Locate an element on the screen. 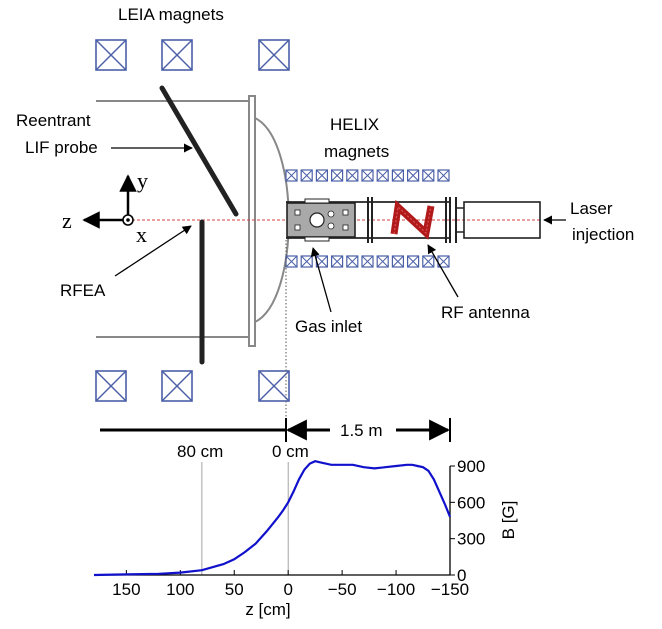 The width and height of the screenshot is (662, 629). helix-magnets-bottom is located at coordinates (367, 261).